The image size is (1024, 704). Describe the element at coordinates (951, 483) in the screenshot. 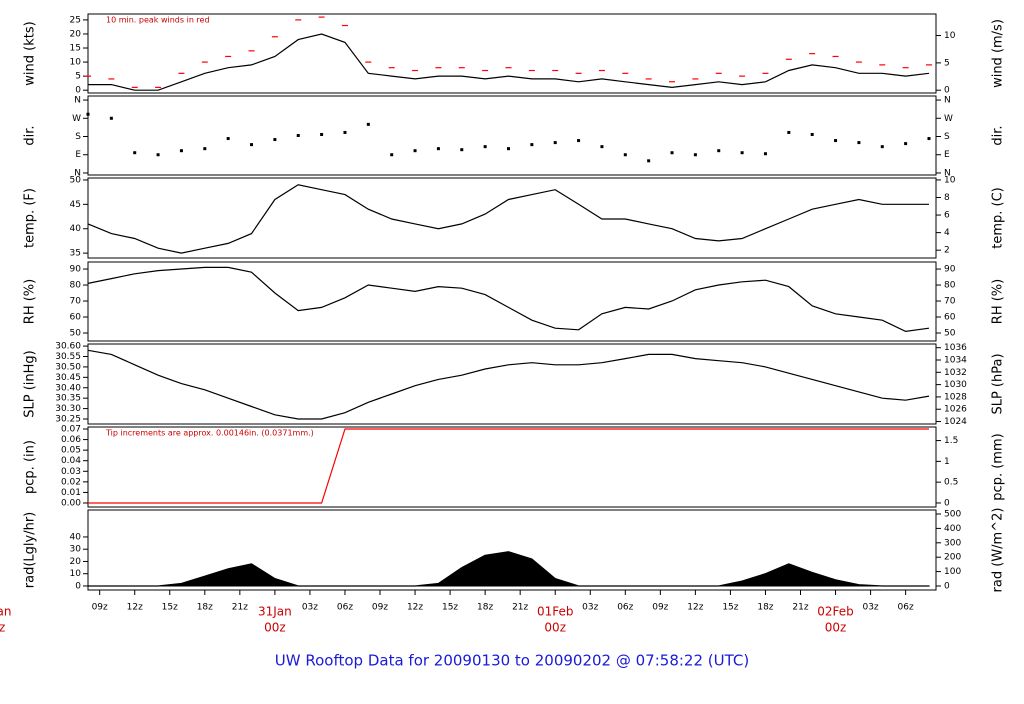

I see `y2-tick-label: 0.5` at that location.